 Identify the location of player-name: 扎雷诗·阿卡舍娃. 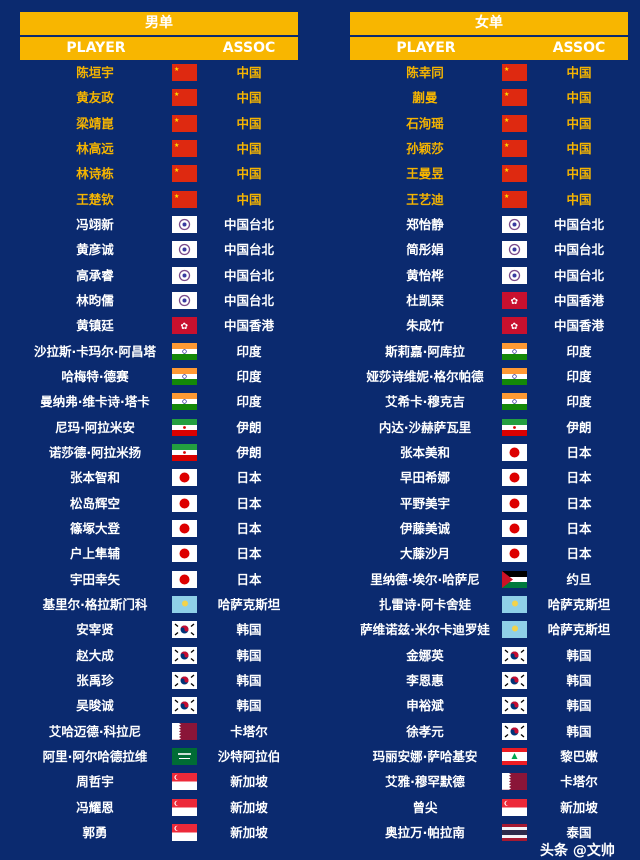
(425, 604).